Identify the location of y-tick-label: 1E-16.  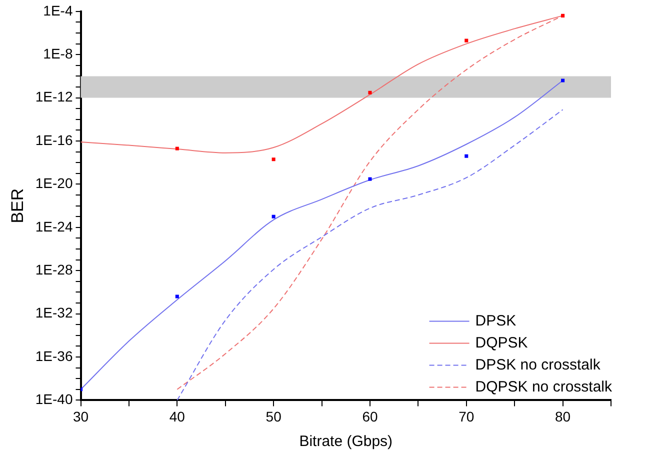
(54, 140).